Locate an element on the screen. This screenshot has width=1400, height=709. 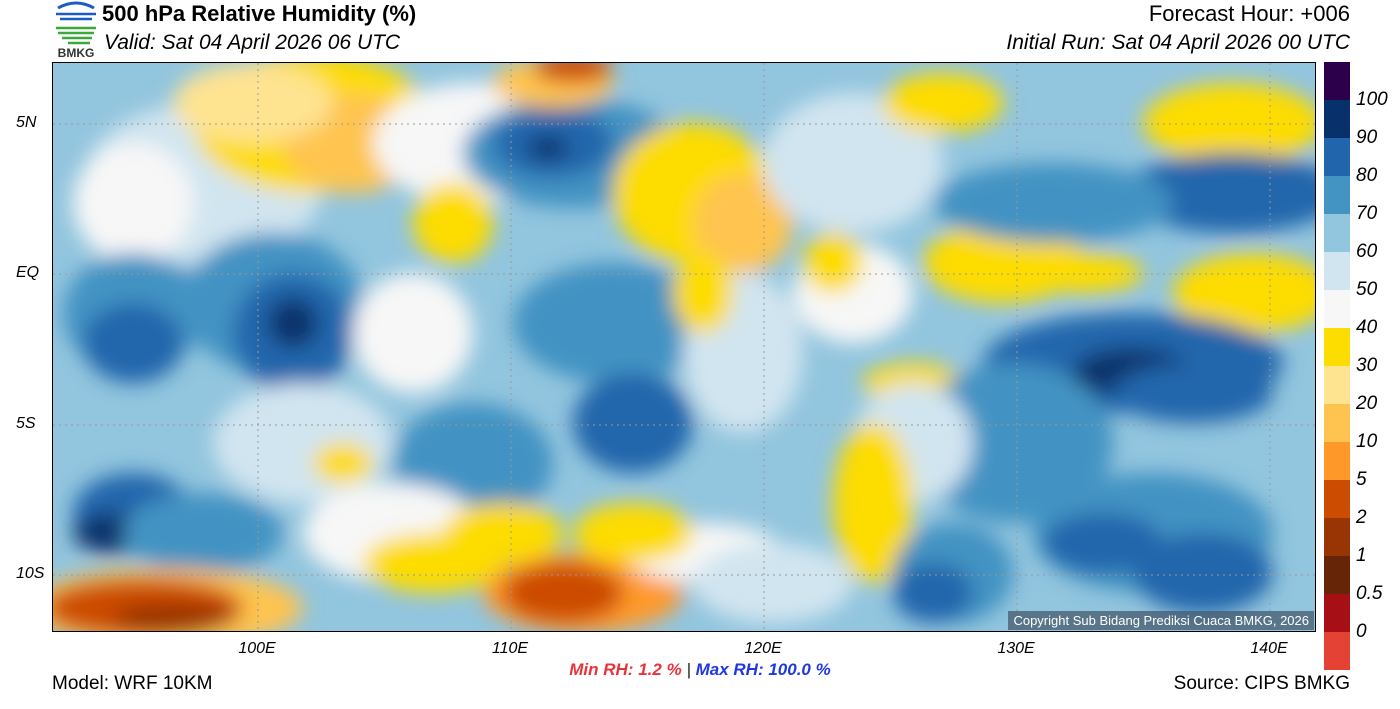
colorbar-label: 40 is located at coordinates (1367, 327).